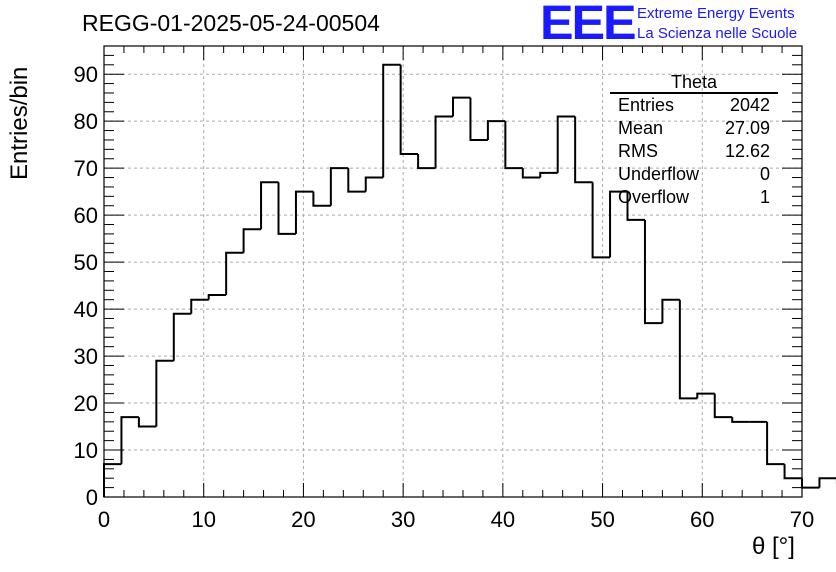 Image resolution: width=836 pixels, height=572 pixels. I want to click on x-tick-label: 0, so click(104, 519).